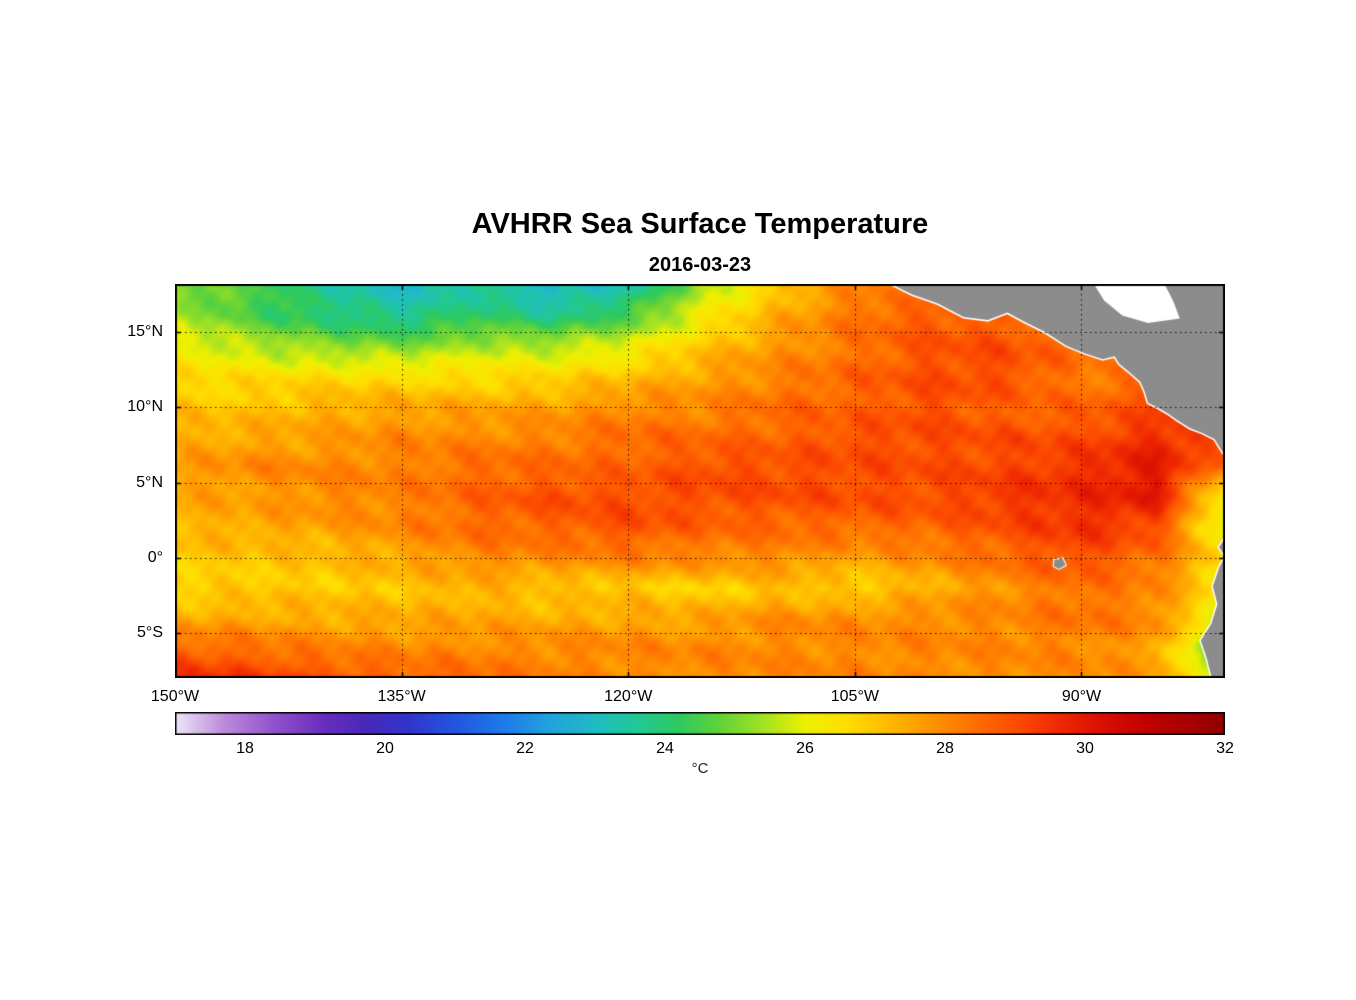 This screenshot has height=1000, width=1356. What do you see at coordinates (1085, 748) in the screenshot?
I see `colorbar-tick-label: 30` at bounding box center [1085, 748].